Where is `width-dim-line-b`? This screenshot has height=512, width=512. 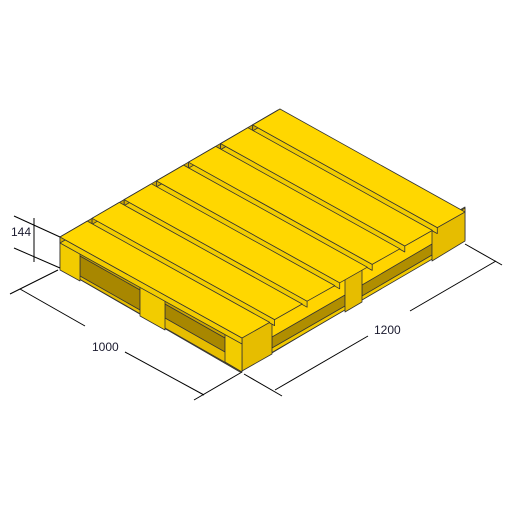 width-dim-line-b is located at coordinates (164, 373).